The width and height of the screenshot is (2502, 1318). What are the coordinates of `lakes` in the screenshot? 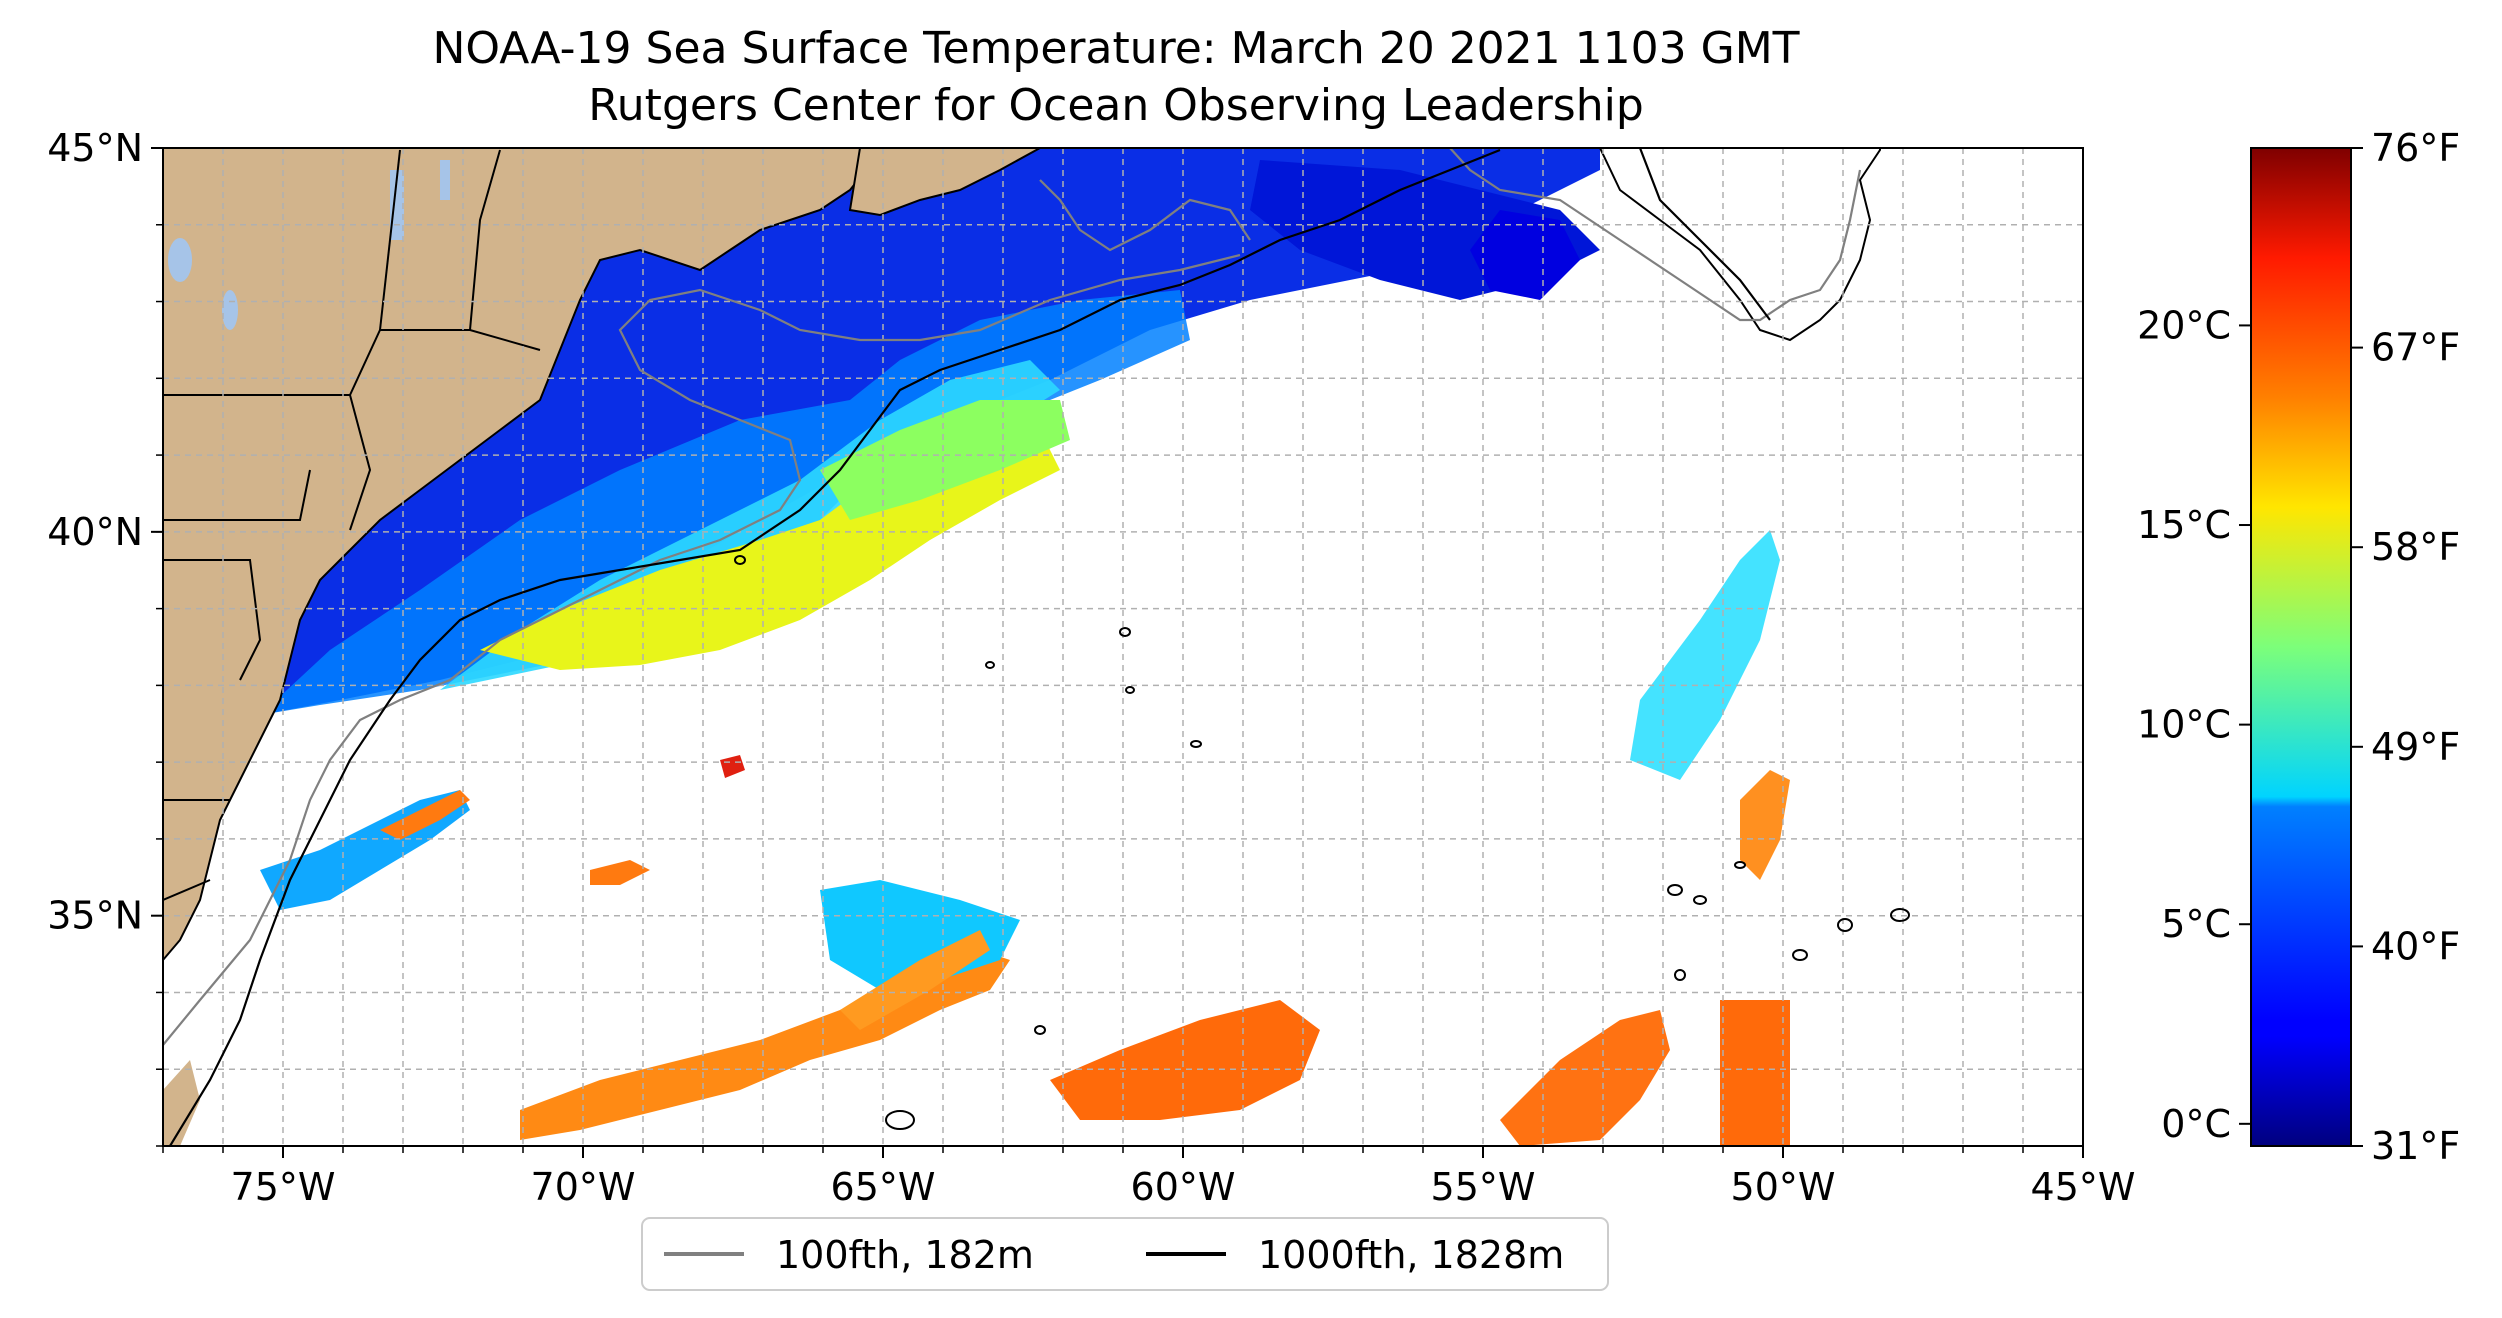 It's located at (309, 245).